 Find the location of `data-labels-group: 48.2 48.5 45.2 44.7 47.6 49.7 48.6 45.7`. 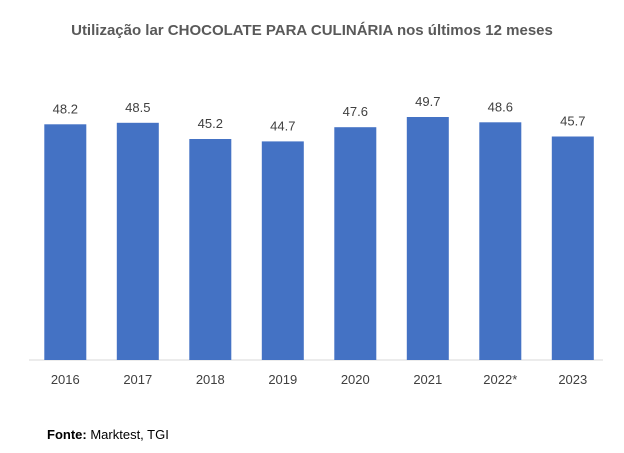

data-labels-group: 48.2 48.5 45.2 44.7 47.6 49.7 48.6 45.7 is located at coordinates (319, 113).